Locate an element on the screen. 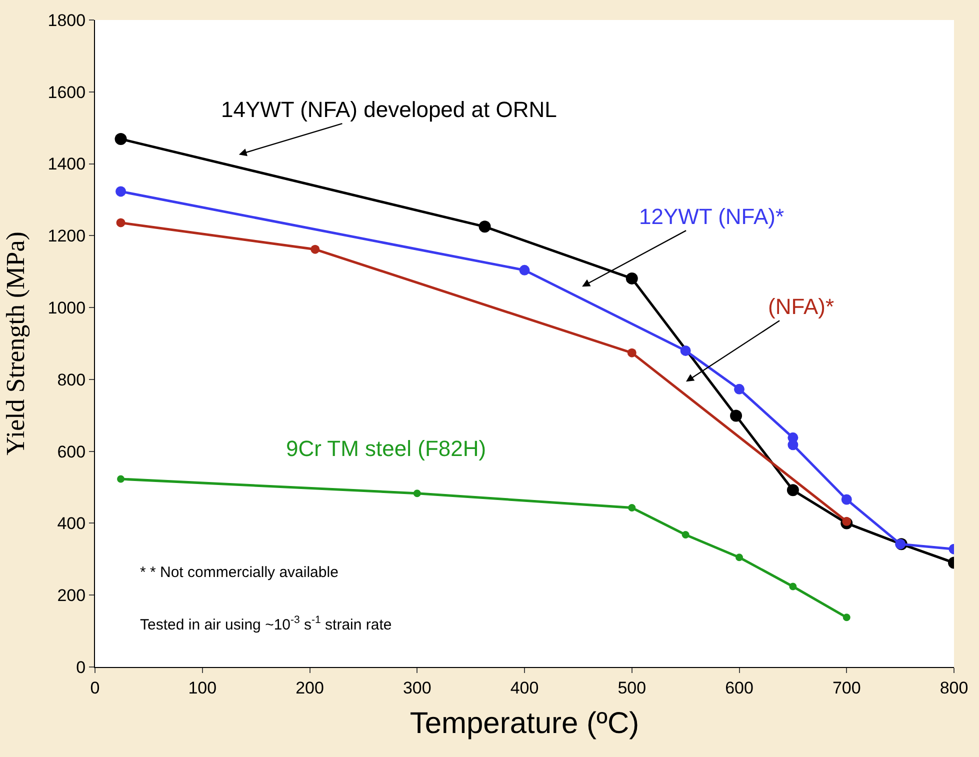 Image resolution: width=979 pixels, height=757 pixels. y-tick-label: 600 is located at coordinates (71, 452).